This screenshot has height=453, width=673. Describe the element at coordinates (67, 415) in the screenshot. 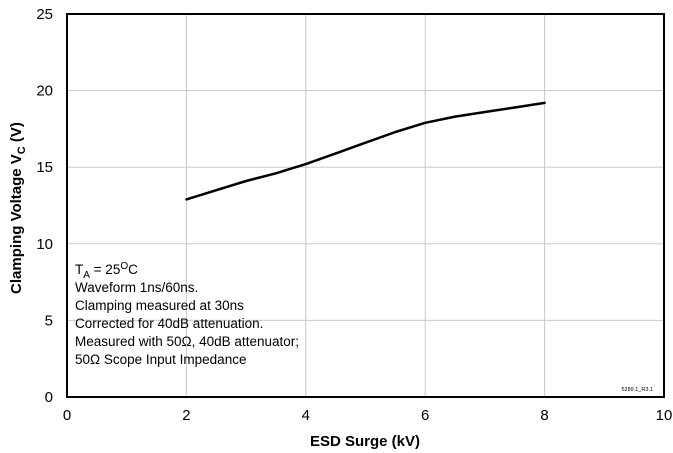

I see `x-tick-label: 0` at that location.